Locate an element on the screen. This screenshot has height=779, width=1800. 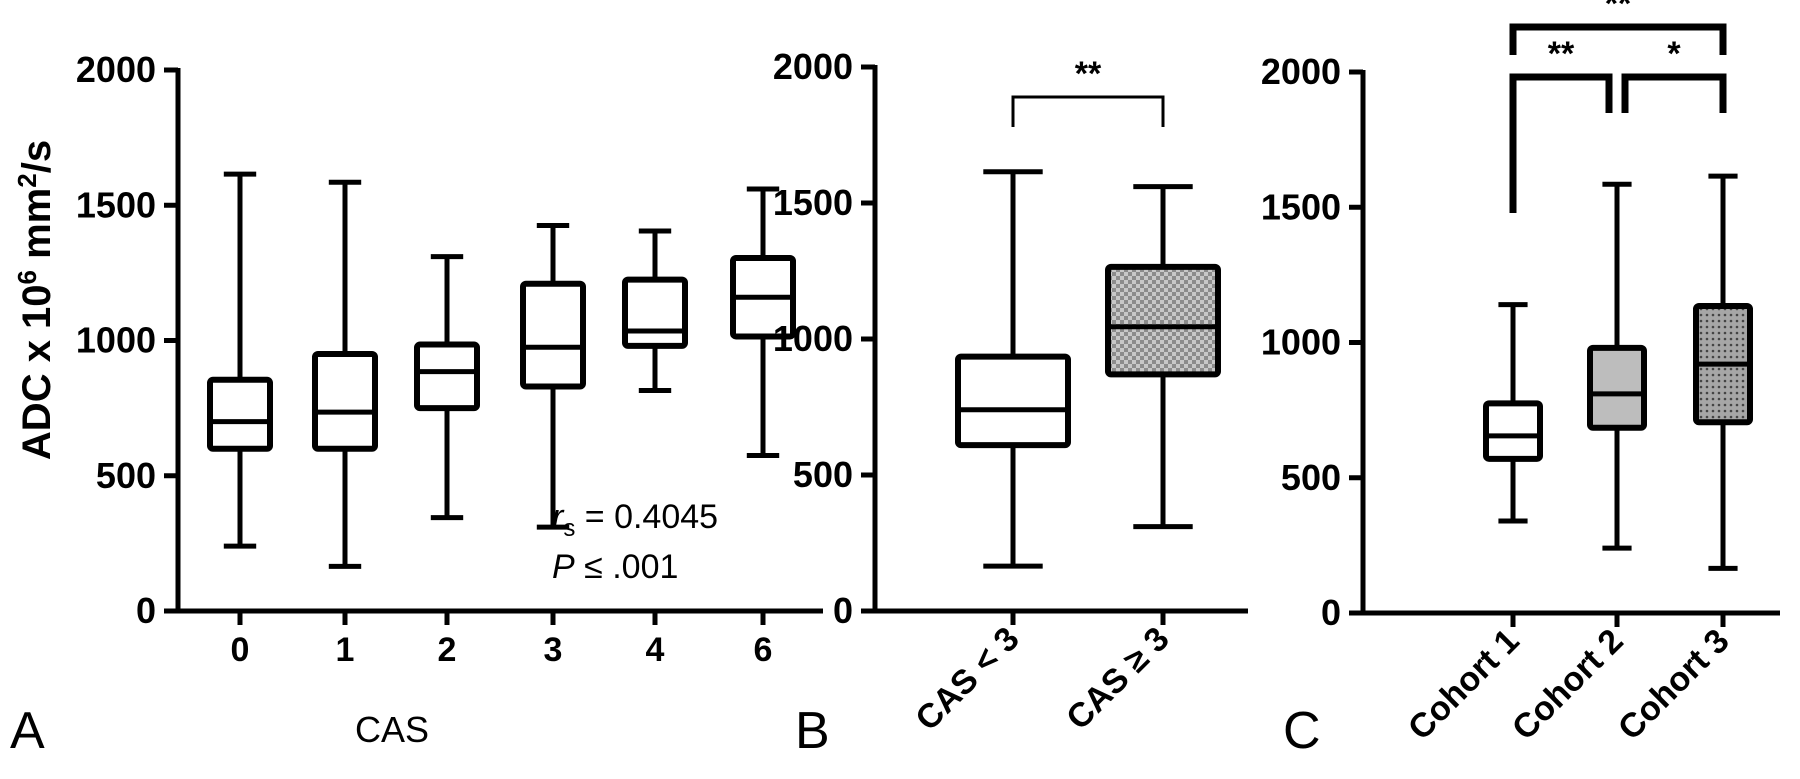
r-symbol: r is located at coordinates (558, 517).